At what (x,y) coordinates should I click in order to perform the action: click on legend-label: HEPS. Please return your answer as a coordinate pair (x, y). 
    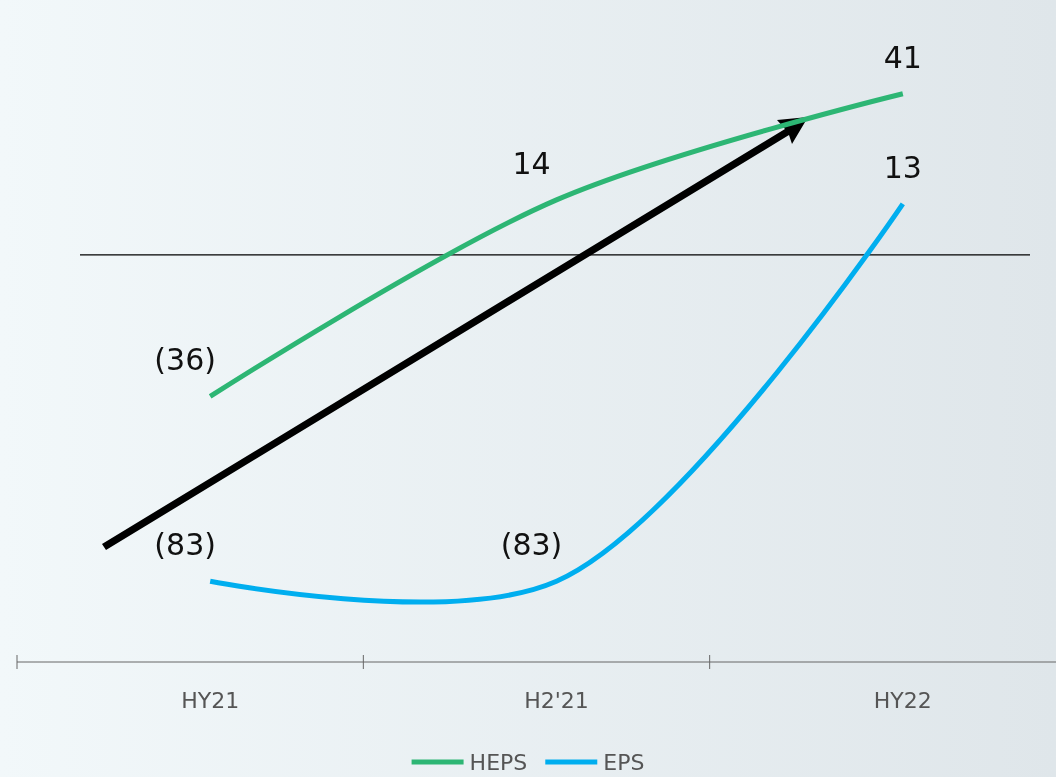
    Looking at the image, I should click on (498, 762).